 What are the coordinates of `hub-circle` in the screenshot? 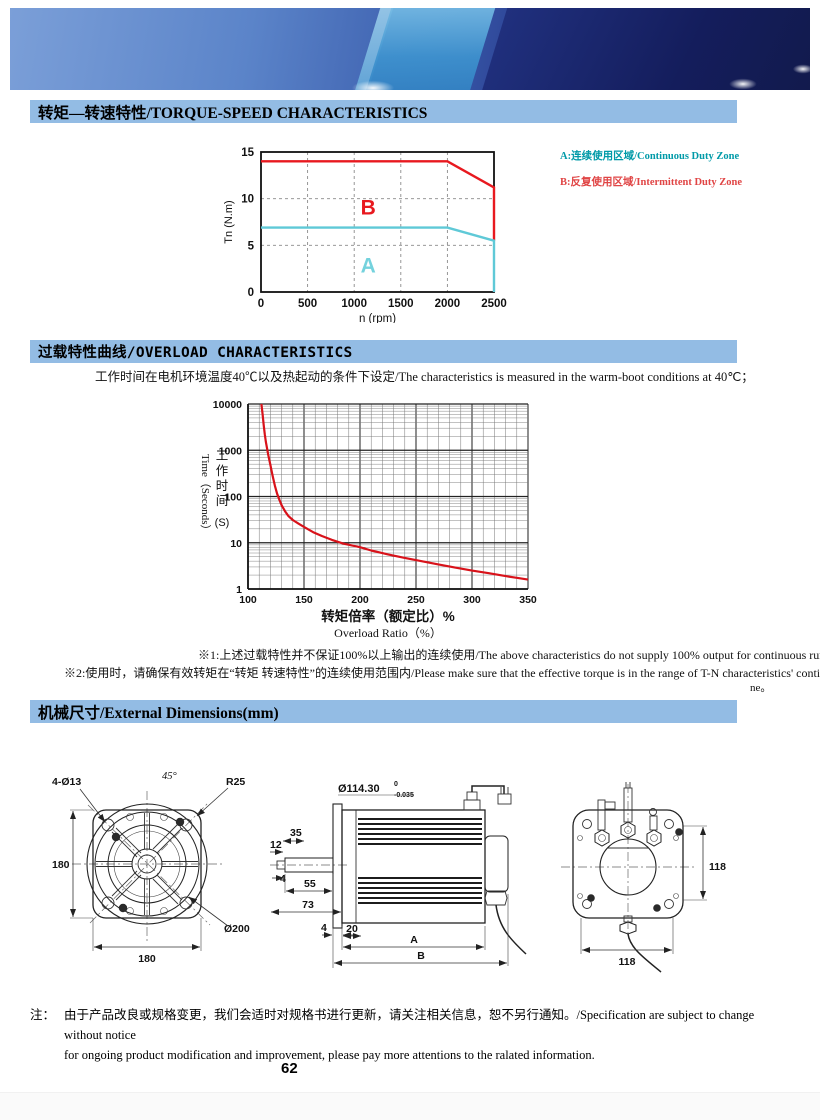 It's located at (147, 864).